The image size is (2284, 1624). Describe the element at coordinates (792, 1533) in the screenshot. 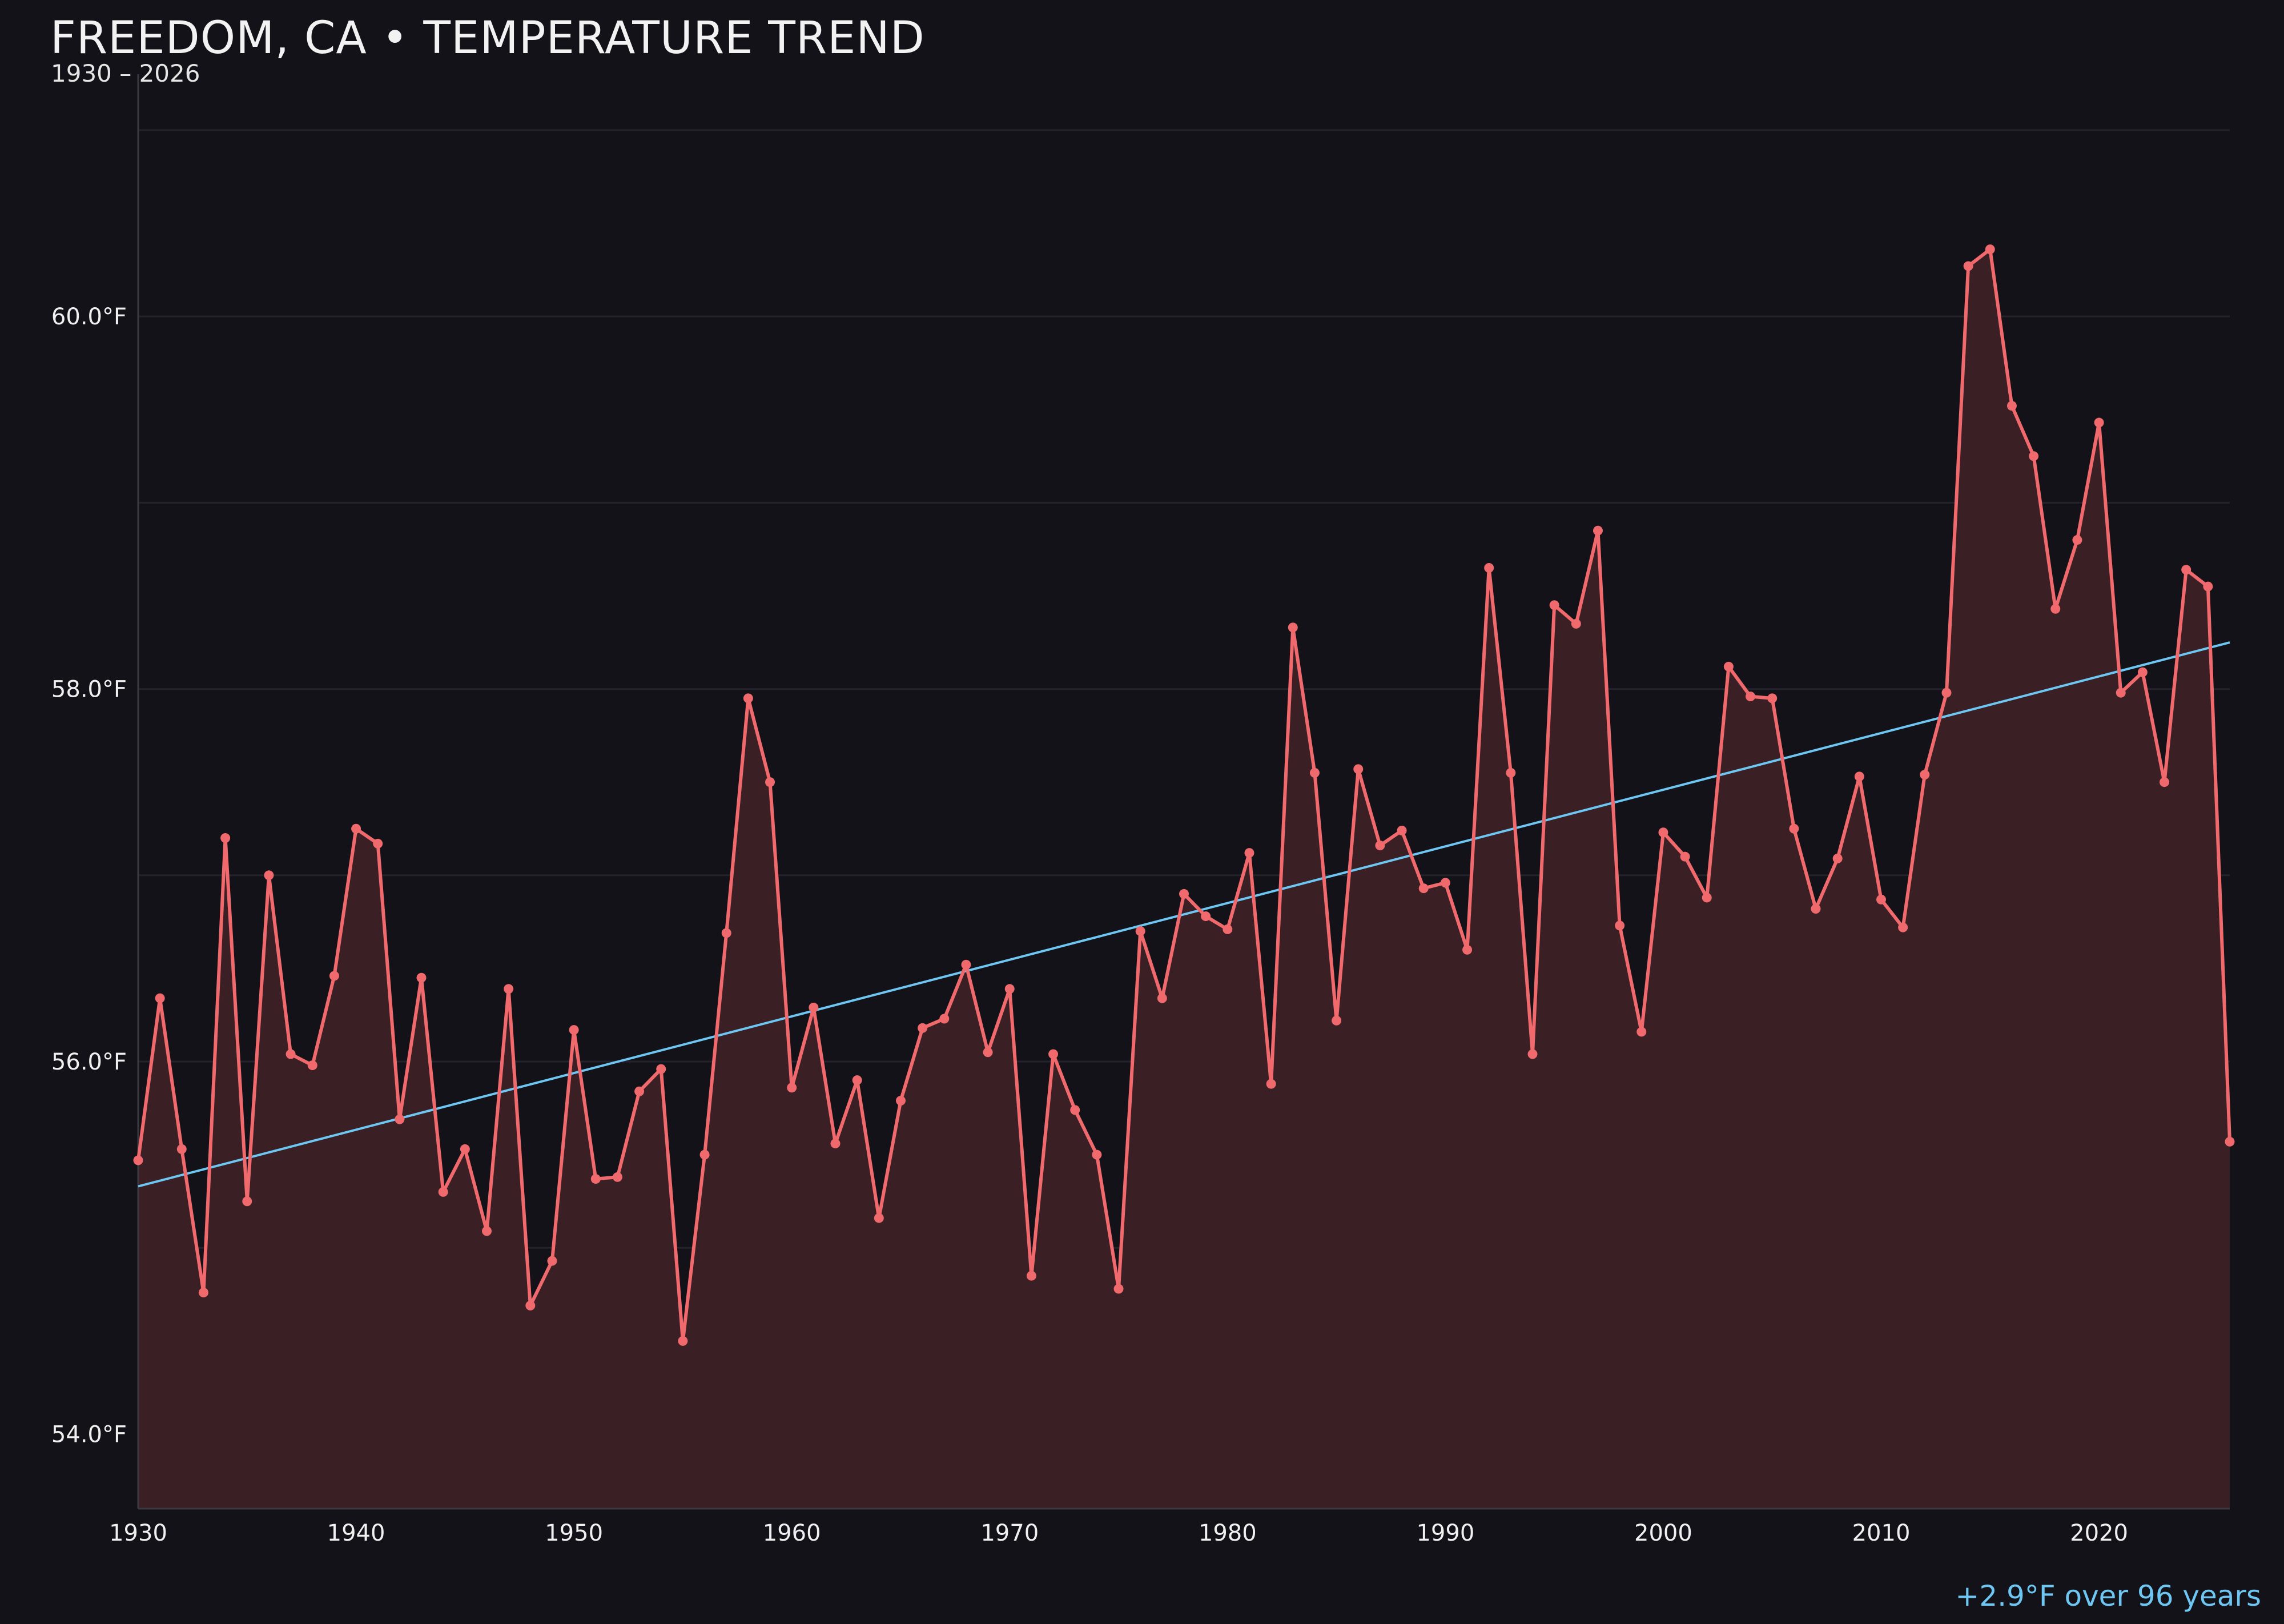

I see `x-tick-label: 1960` at that location.